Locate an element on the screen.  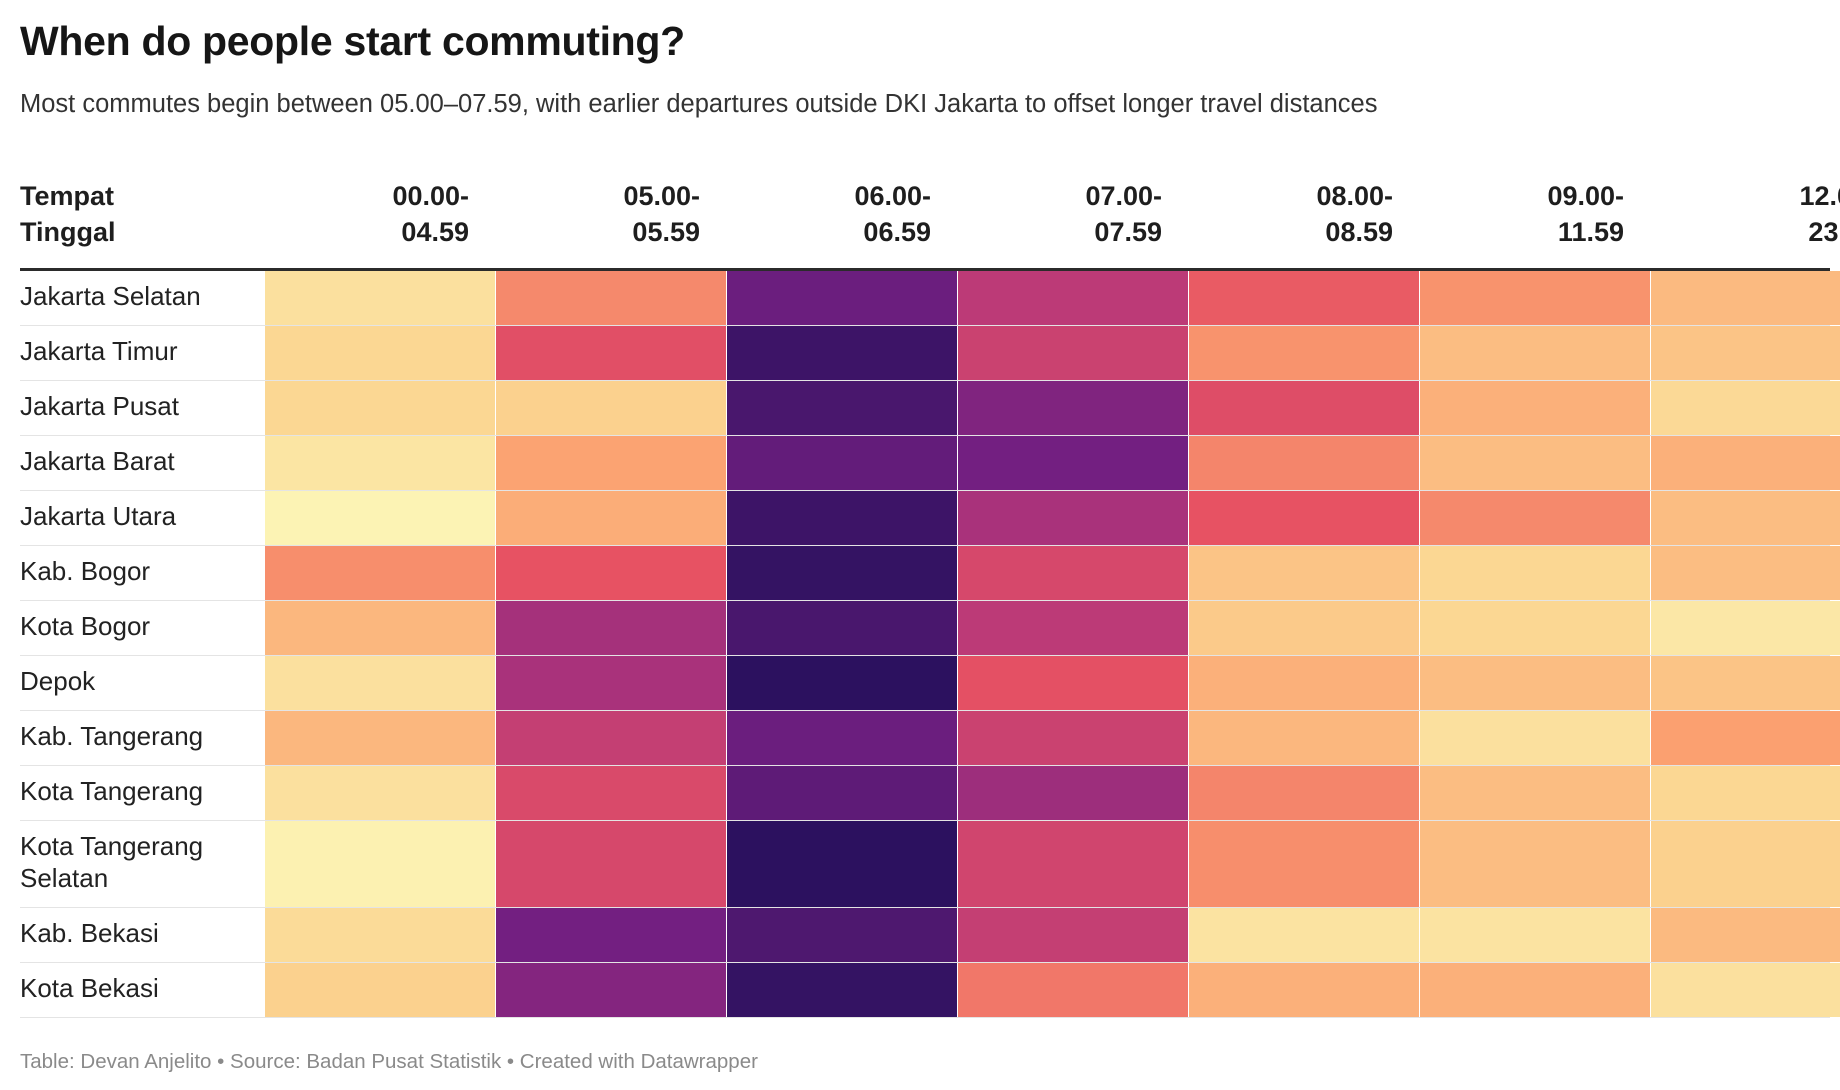
row-label: Jakarta Timur is located at coordinates (99, 351).